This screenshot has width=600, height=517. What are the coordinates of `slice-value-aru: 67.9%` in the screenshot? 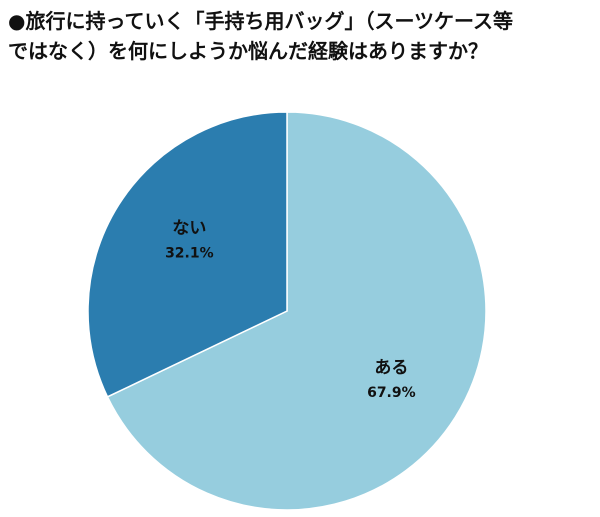 It's located at (391, 393).